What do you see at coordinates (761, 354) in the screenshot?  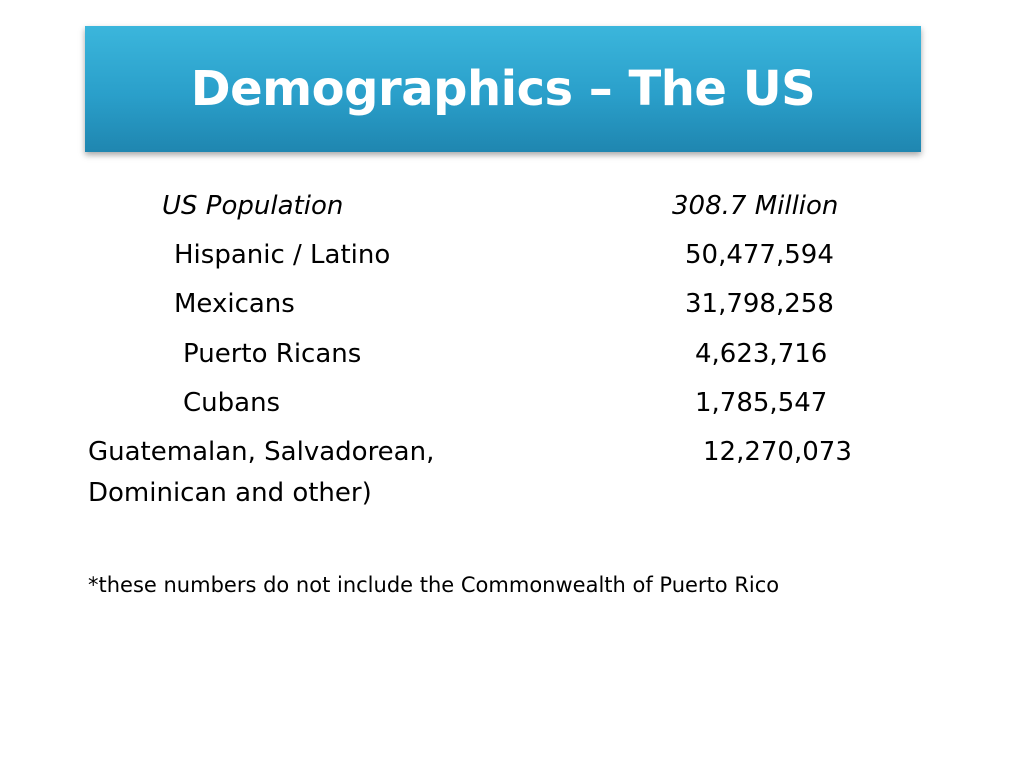 I see `row-value-puerto-ricans: 4,623,716` at bounding box center [761, 354].